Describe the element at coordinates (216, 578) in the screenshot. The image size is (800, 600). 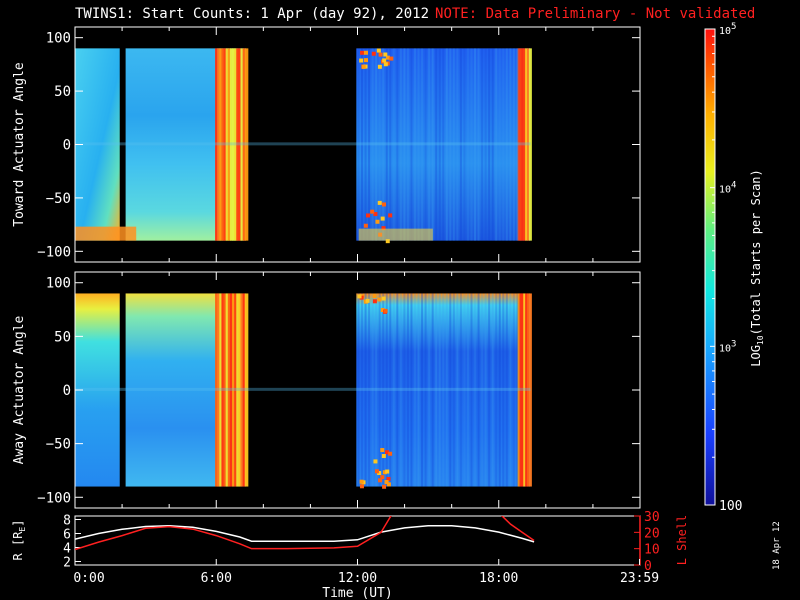
I see `orbit-xtick-label: 6:00` at that location.